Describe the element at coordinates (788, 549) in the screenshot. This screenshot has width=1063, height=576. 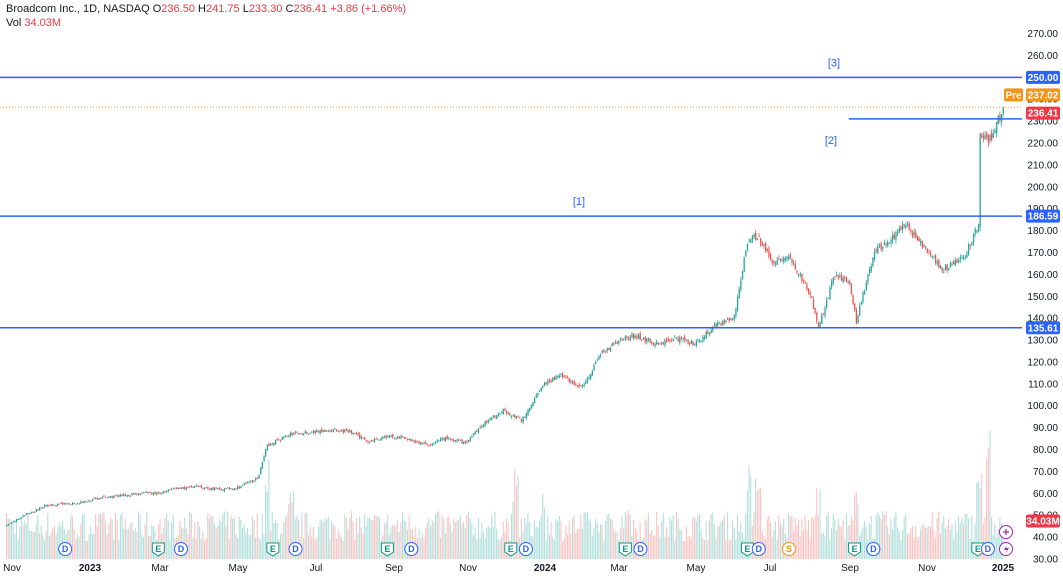
I see `split-marker: S` at that location.